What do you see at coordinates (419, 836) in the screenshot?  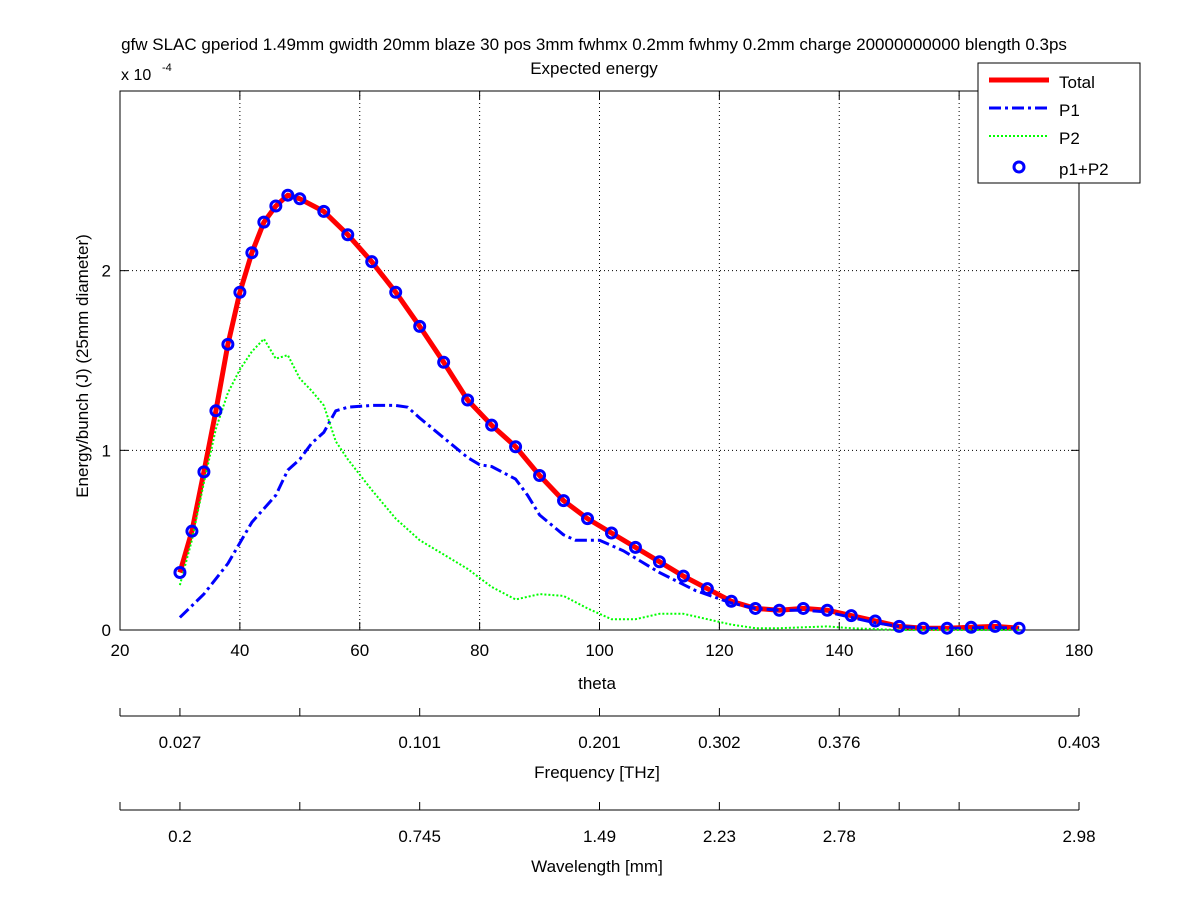 I see `secondary-axis-tick-label: 0.745` at bounding box center [419, 836].